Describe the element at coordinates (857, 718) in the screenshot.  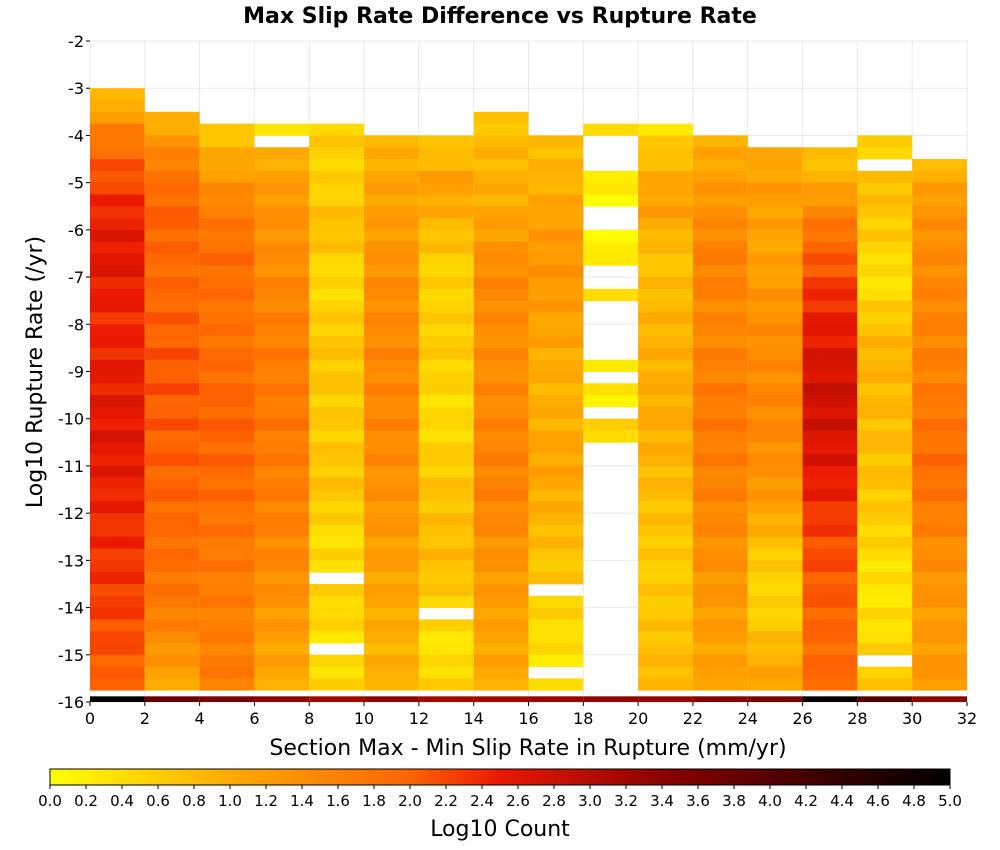
I see `x-tick-label: 28` at that location.